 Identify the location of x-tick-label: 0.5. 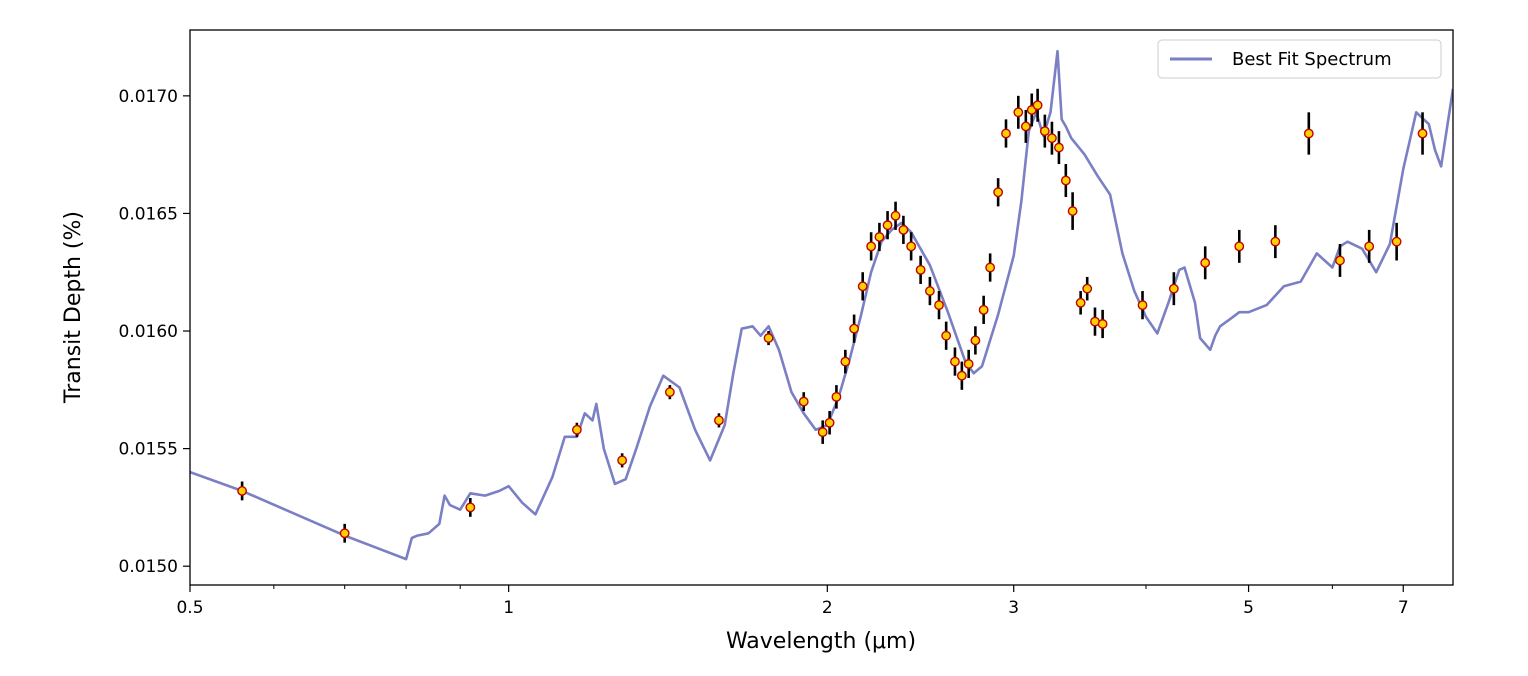
(189, 608).